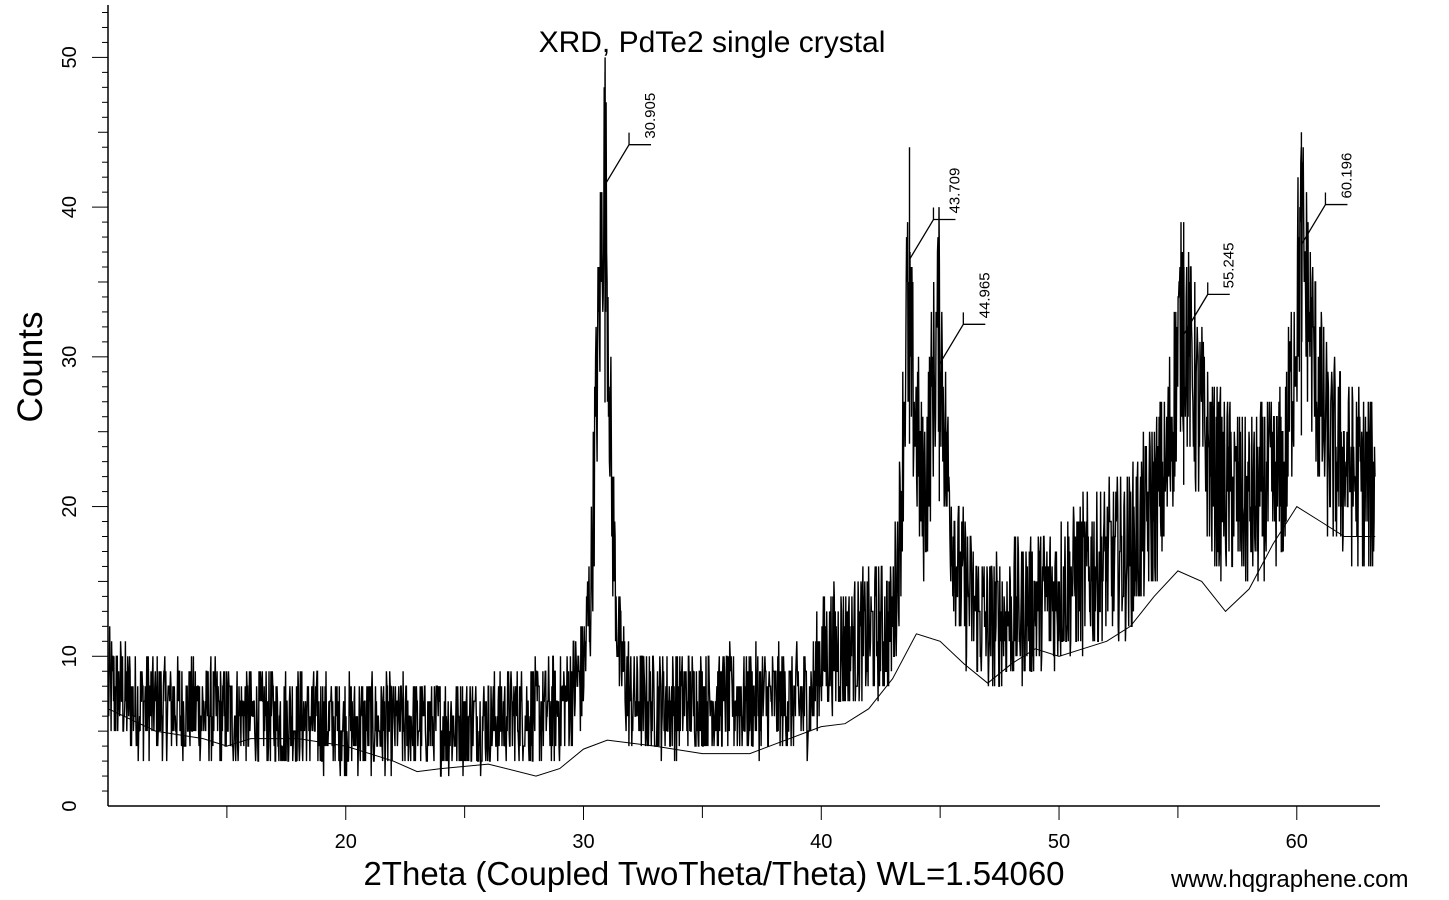 This screenshot has width=1449, height=900. What do you see at coordinates (583, 842) in the screenshot?
I see `x-tick-label: 30` at bounding box center [583, 842].